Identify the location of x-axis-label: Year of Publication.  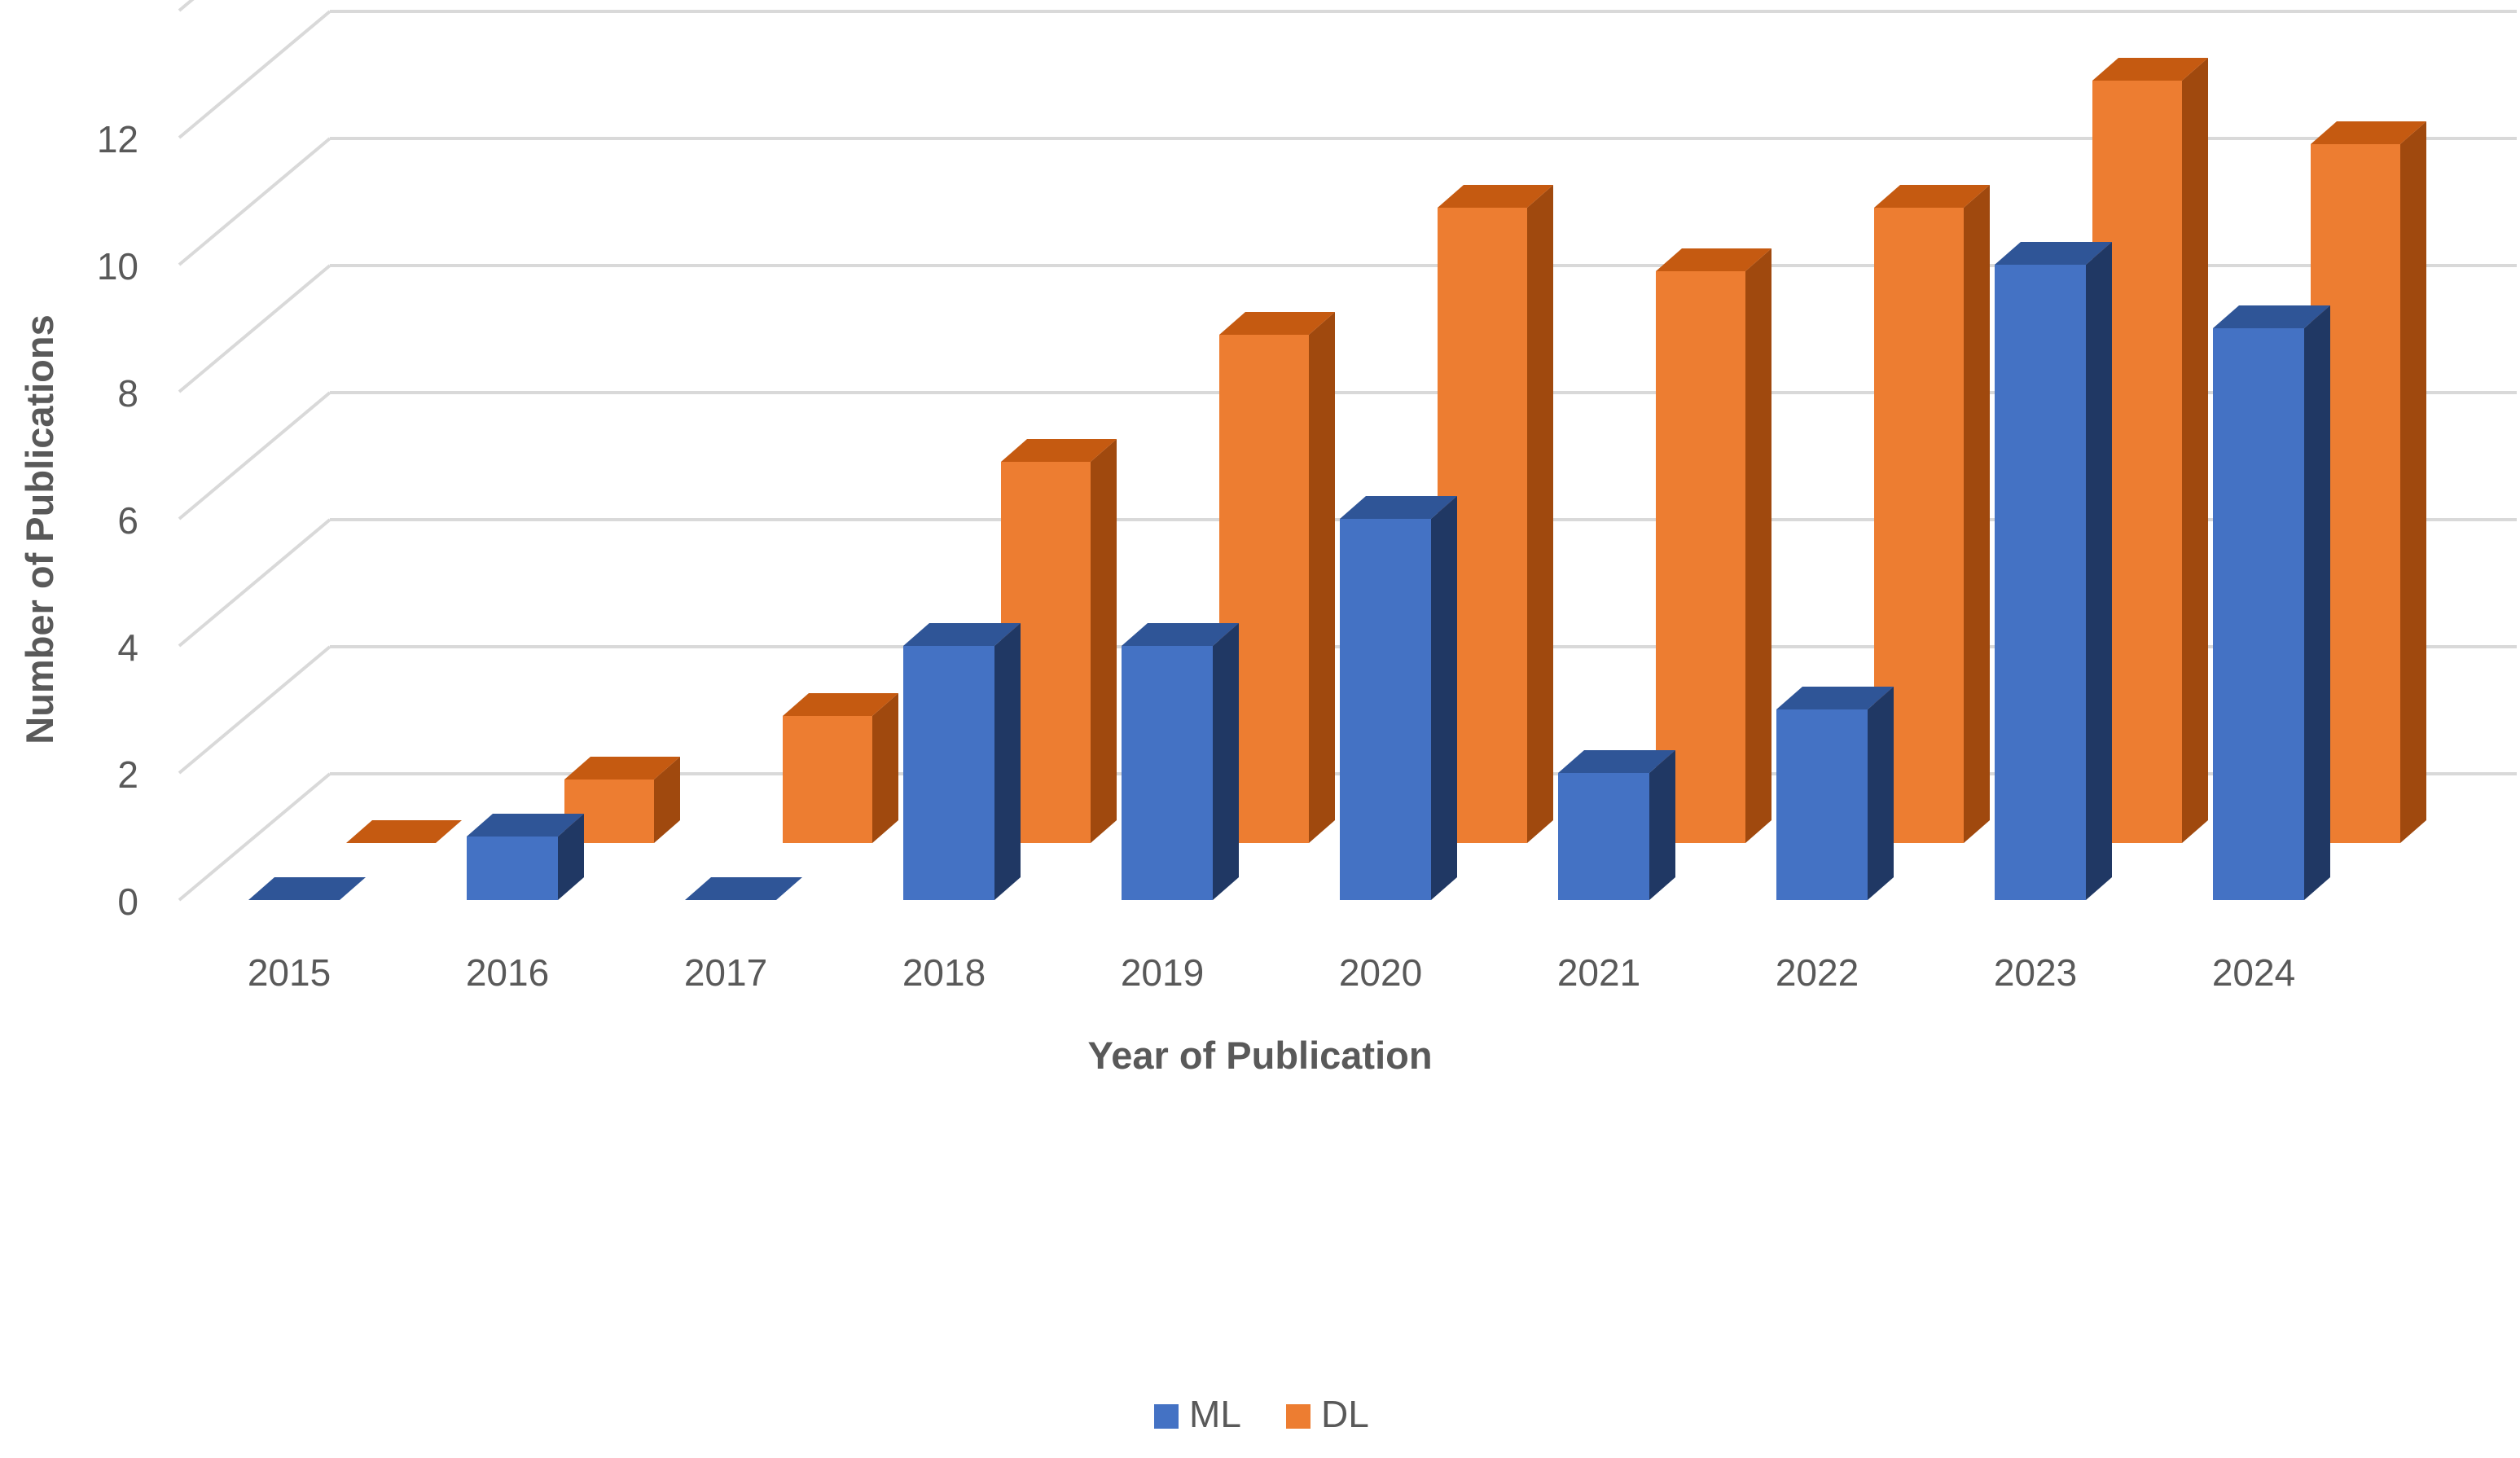
(1259, 1055).